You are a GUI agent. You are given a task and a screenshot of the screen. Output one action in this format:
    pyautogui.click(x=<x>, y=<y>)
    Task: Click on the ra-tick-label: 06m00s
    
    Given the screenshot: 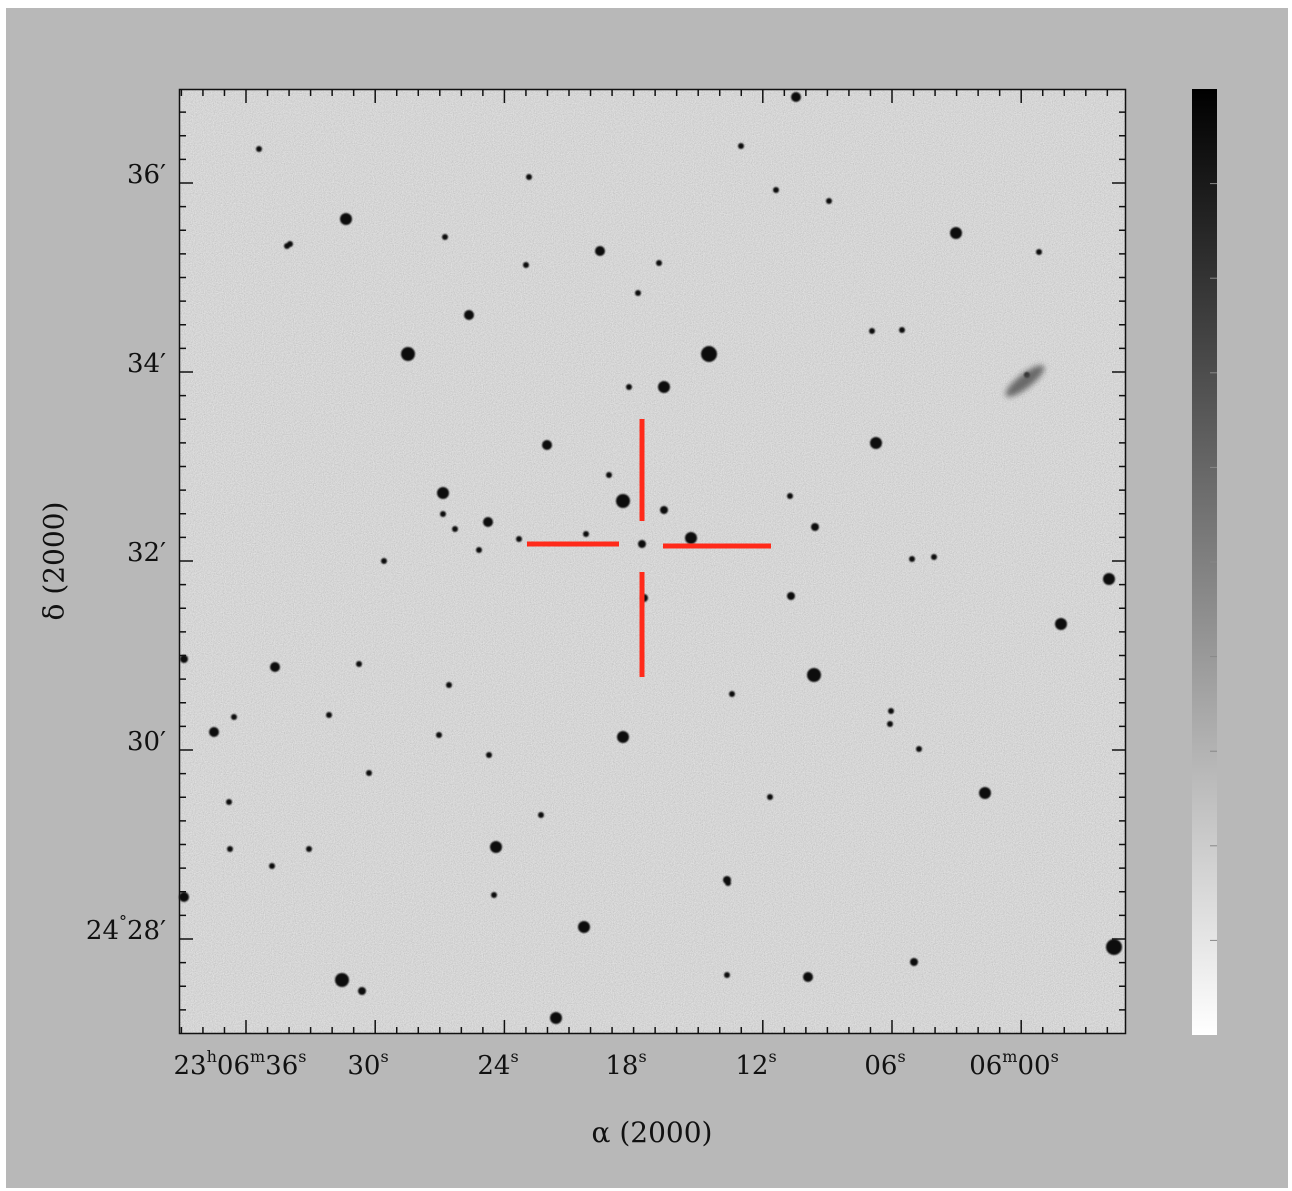 What is the action you would take?
    pyautogui.click(x=1014, y=1064)
    